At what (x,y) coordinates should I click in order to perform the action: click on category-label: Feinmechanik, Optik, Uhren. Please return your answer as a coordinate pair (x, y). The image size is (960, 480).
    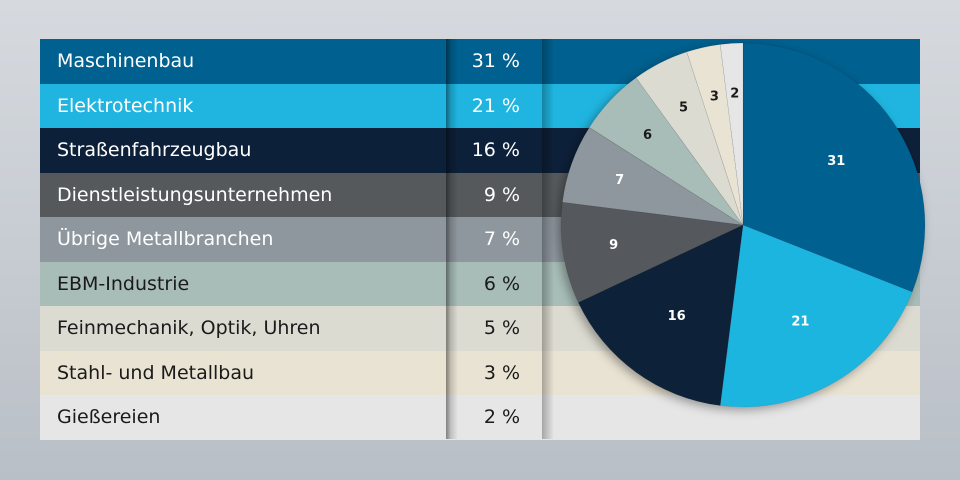
    Looking at the image, I should click on (189, 328).